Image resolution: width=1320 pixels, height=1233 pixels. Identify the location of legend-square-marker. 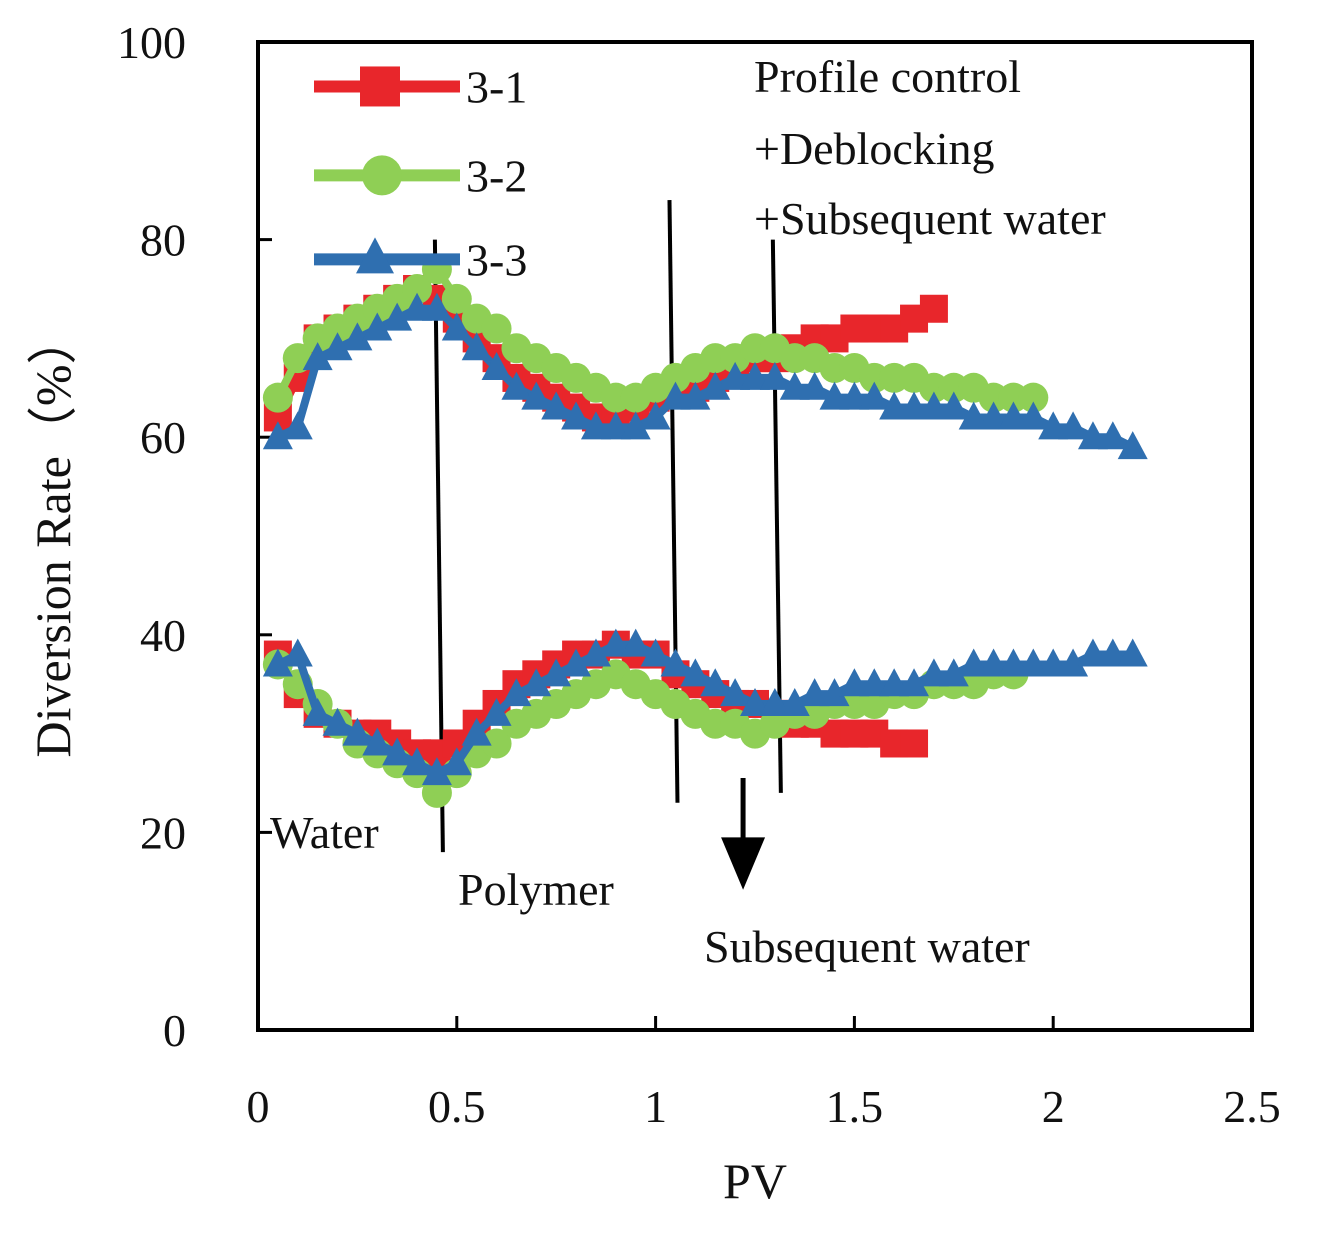
(380, 86).